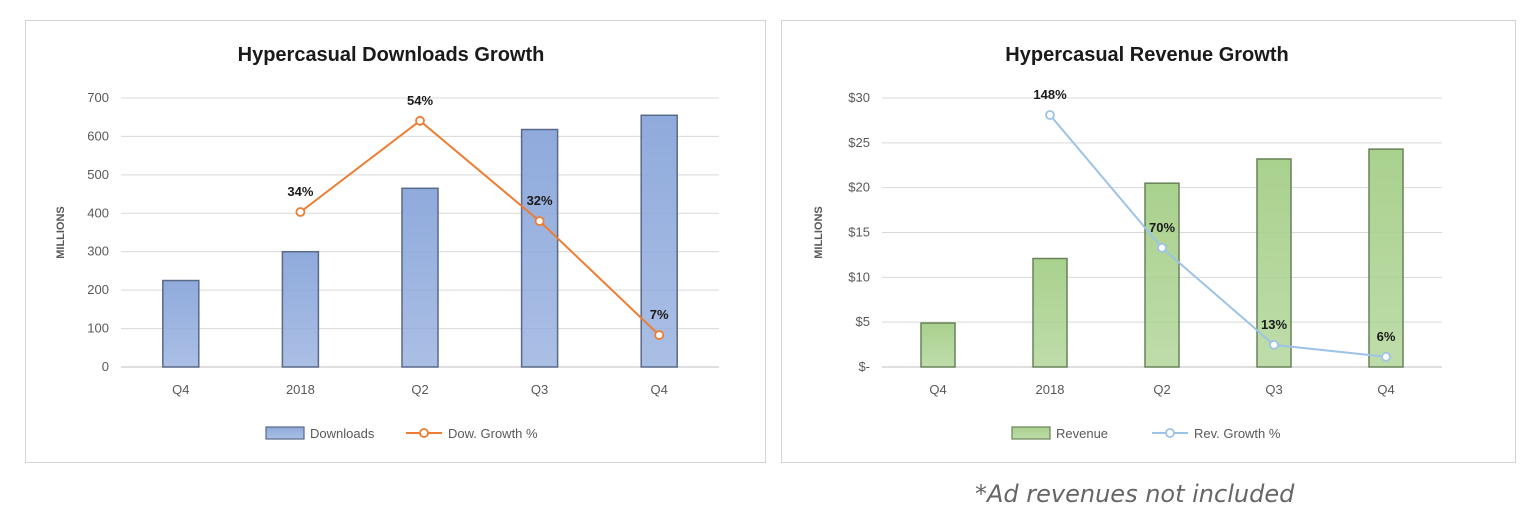 The width and height of the screenshot is (1540, 524). Describe the element at coordinates (98, 251) in the screenshot. I see `y-tick-label: 300` at that location.